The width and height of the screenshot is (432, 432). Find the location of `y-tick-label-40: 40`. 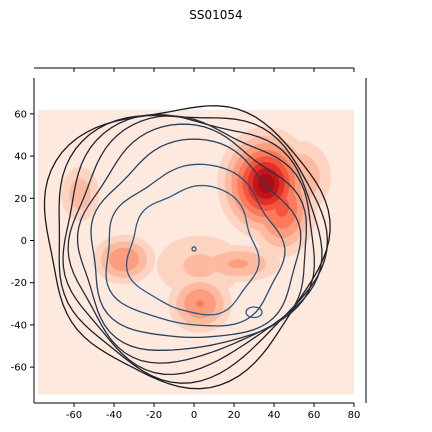

y-tick-label-40: 40 is located at coordinates (20, 157).